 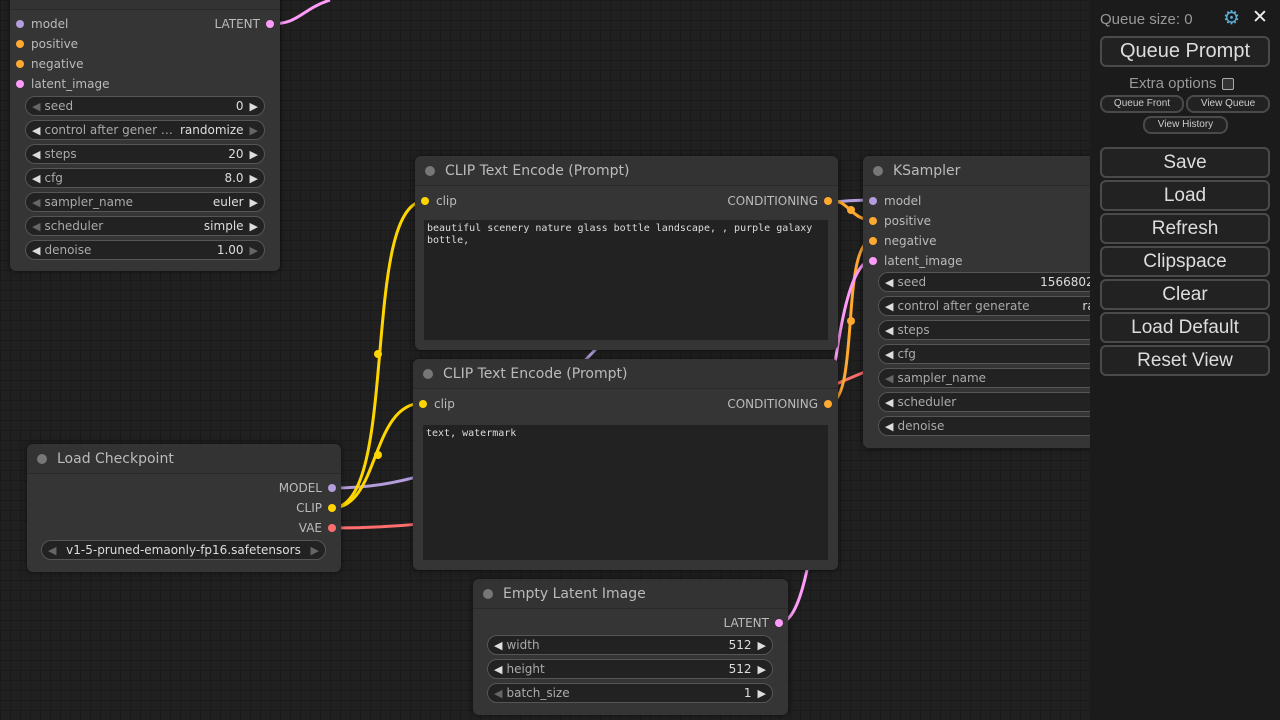 What do you see at coordinates (317, 528) in the screenshot?
I see `output-vae: VAE` at bounding box center [317, 528].